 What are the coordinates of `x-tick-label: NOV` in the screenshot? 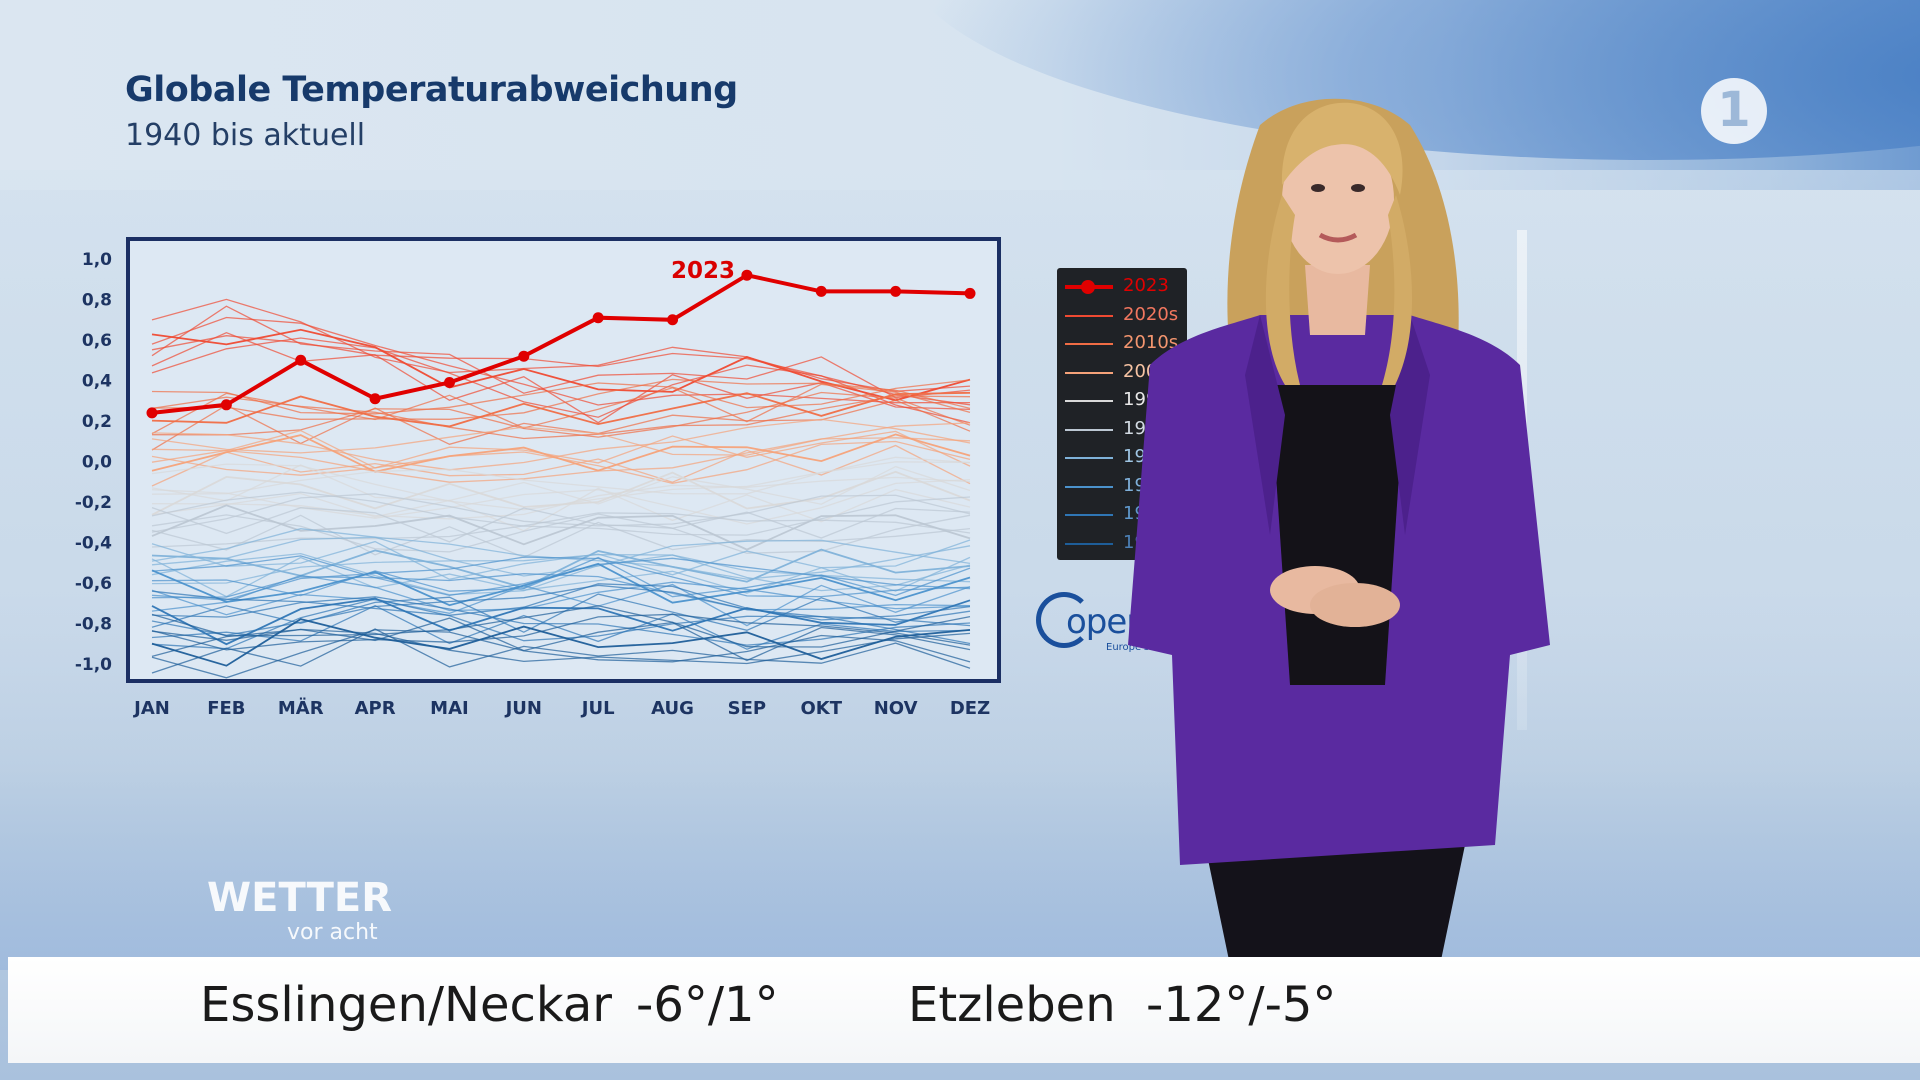 It's located at (896, 708).